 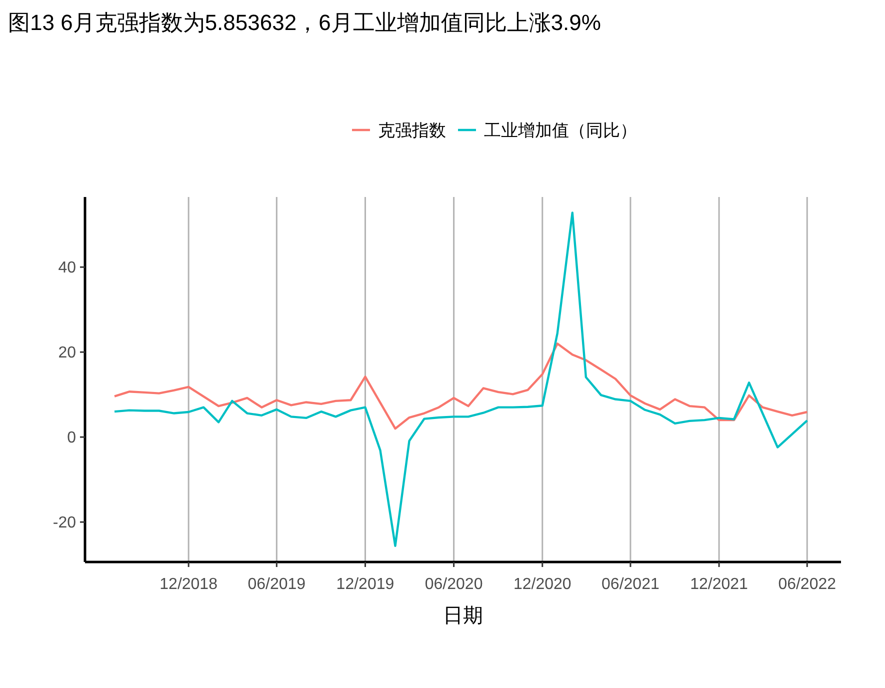 I want to click on x-tick-label: 06/2021, so click(x=631, y=584).